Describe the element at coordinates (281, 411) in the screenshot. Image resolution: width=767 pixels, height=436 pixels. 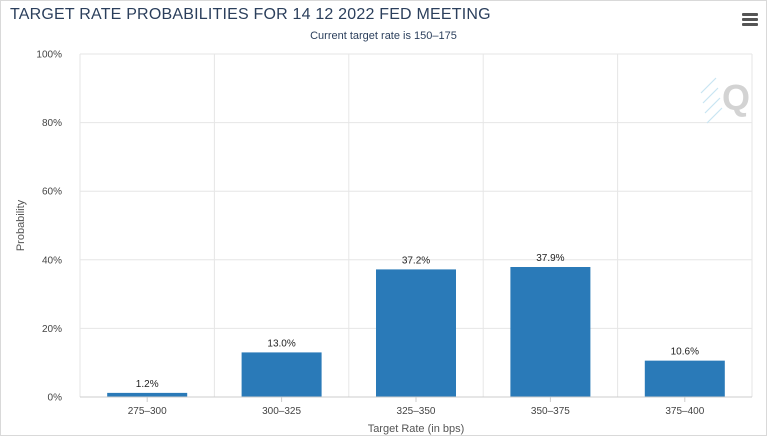
I see `x-tick-label: 300–325` at that location.